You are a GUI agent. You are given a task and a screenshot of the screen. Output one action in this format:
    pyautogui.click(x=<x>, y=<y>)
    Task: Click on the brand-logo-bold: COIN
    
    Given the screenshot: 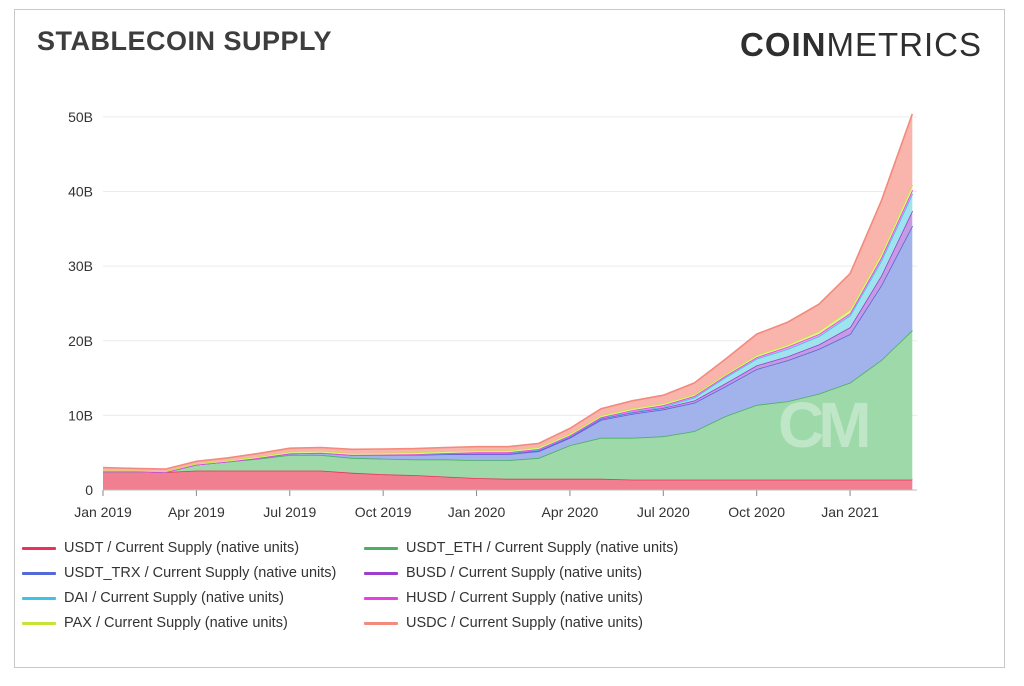 What is the action you would take?
    pyautogui.click(x=783, y=44)
    